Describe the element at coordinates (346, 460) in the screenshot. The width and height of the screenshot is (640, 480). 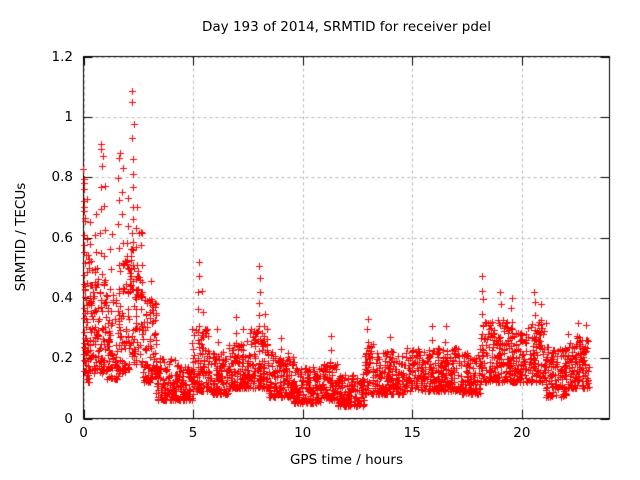
I see `x-axis-label: GPS time / hours` at that location.